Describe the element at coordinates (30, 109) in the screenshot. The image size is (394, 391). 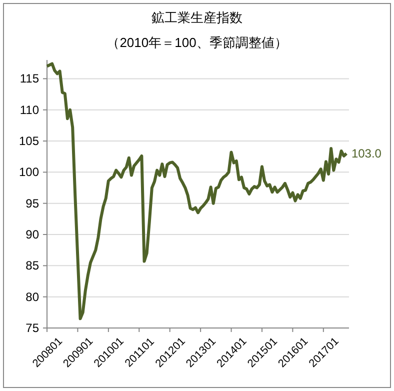
I see `y-tick-label: 110` at that location.